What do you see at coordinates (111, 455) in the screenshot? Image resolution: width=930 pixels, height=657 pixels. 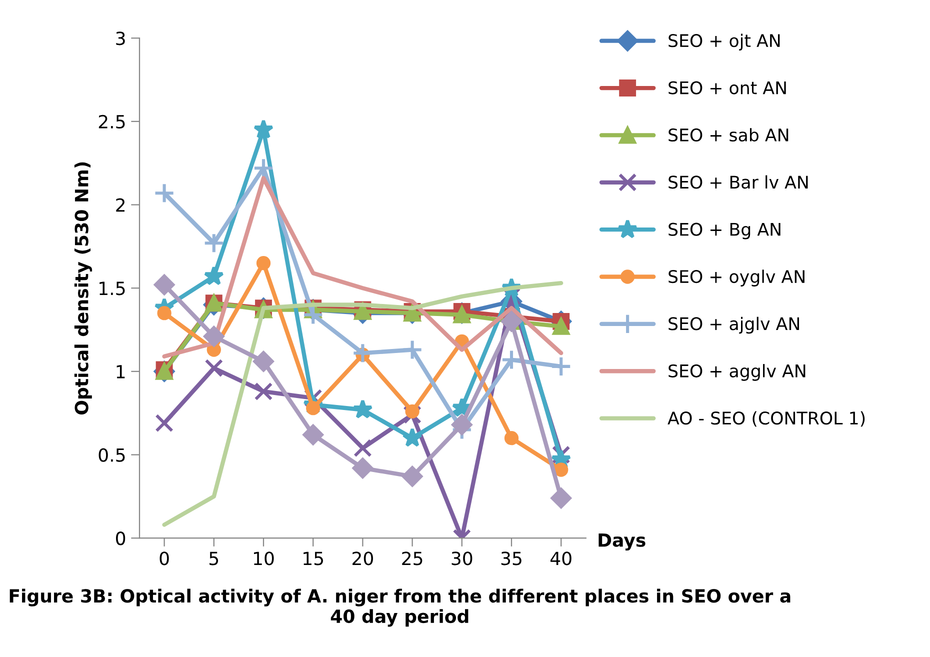 I see `y-tick-label: 0.5` at bounding box center [111, 455].